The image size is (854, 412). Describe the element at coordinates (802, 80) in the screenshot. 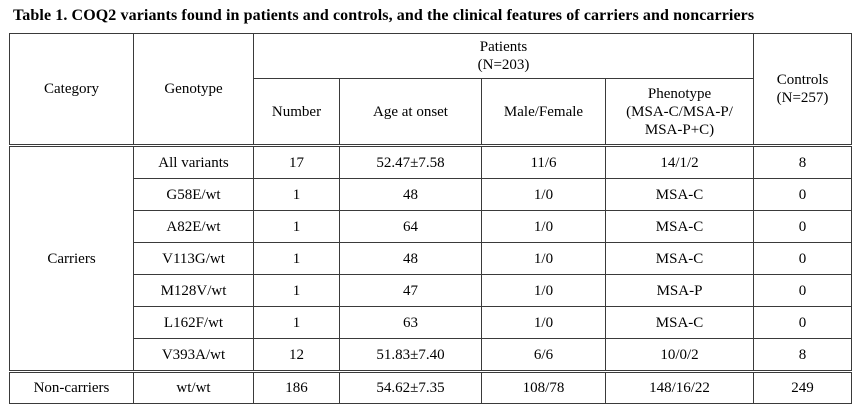

I see `header-controls-label: Controls` at that location.